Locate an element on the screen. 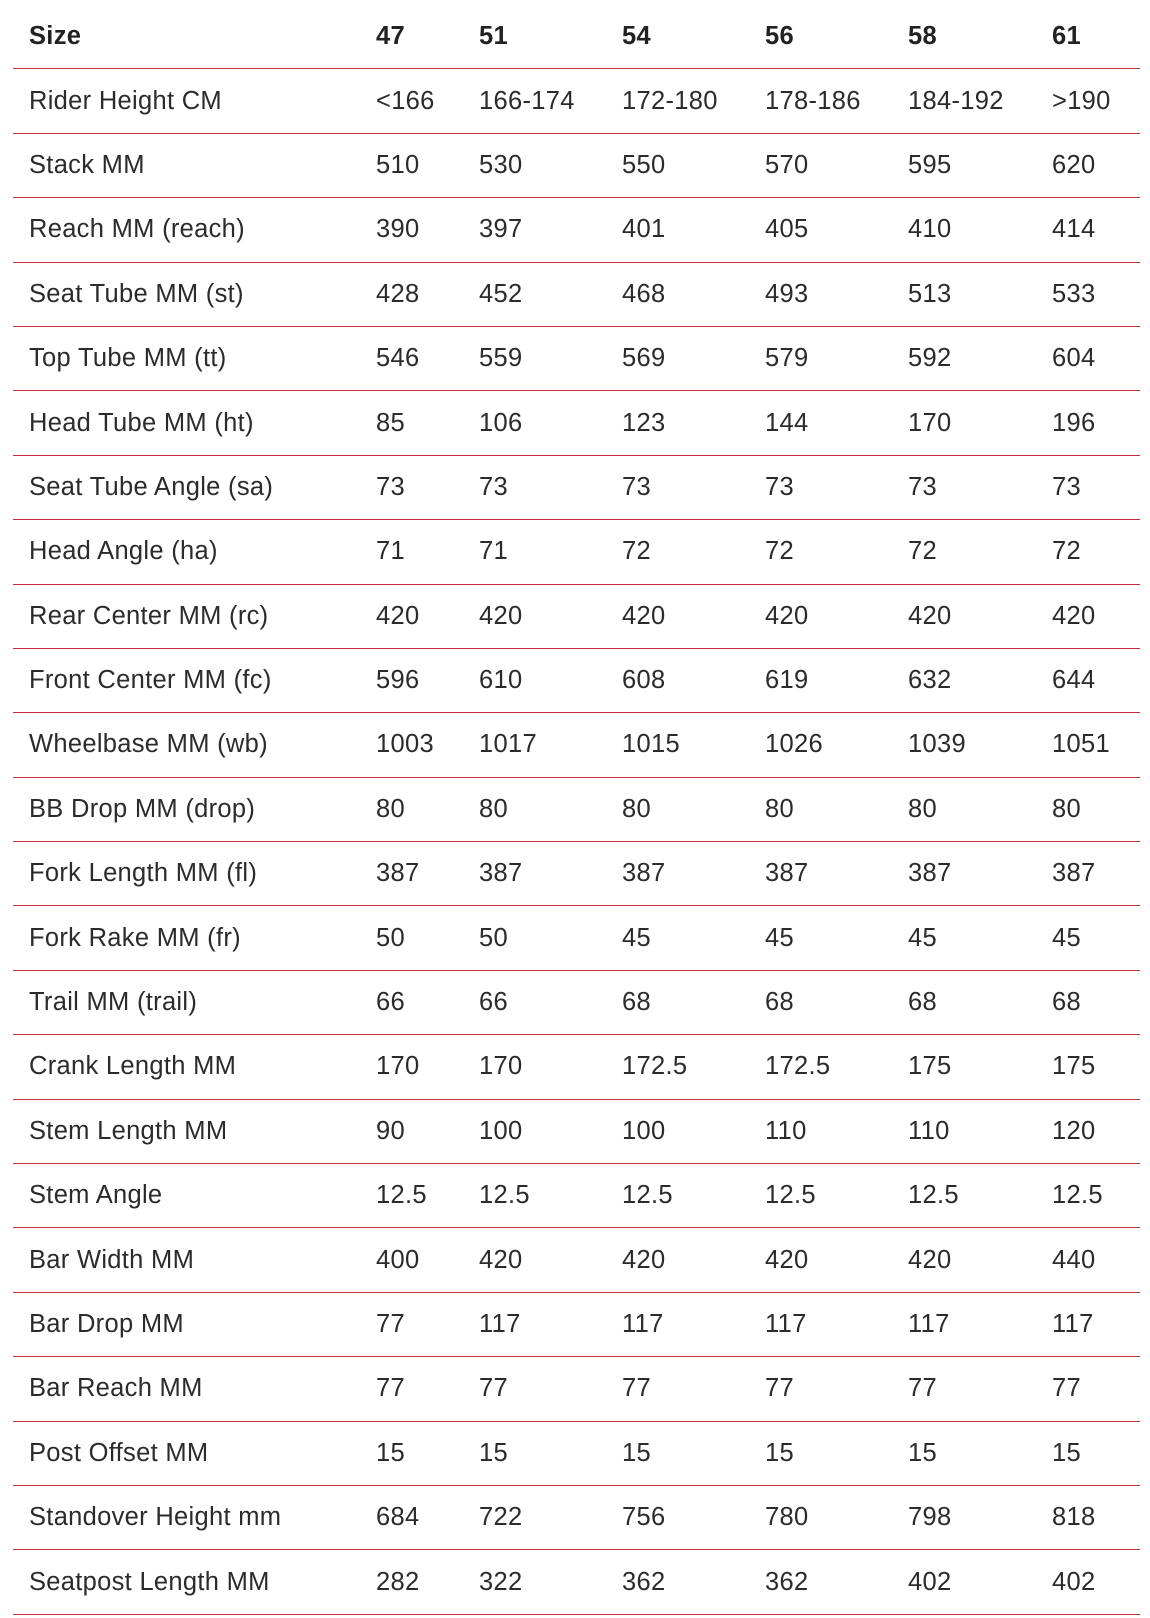 The image size is (1150, 1618). row-label: Trail MM (trail) is located at coordinates (194, 1003).